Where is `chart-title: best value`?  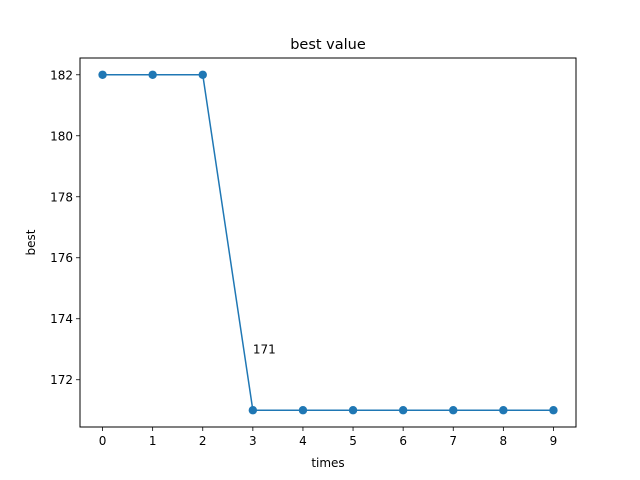
chart-title: best value is located at coordinates (328, 45).